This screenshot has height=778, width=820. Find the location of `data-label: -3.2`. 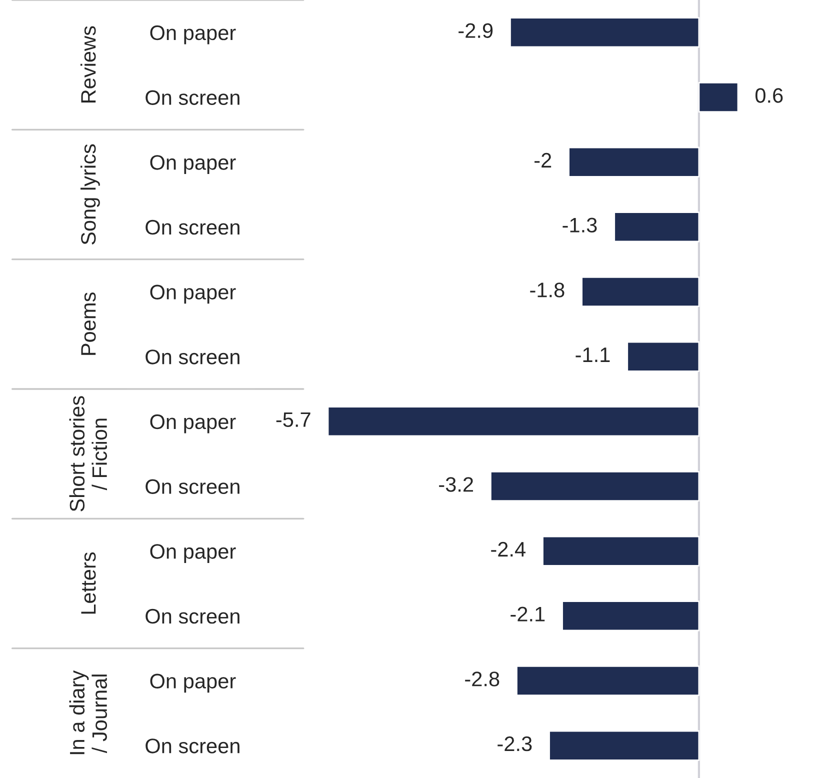

data-label: -3.2 is located at coordinates (456, 484).